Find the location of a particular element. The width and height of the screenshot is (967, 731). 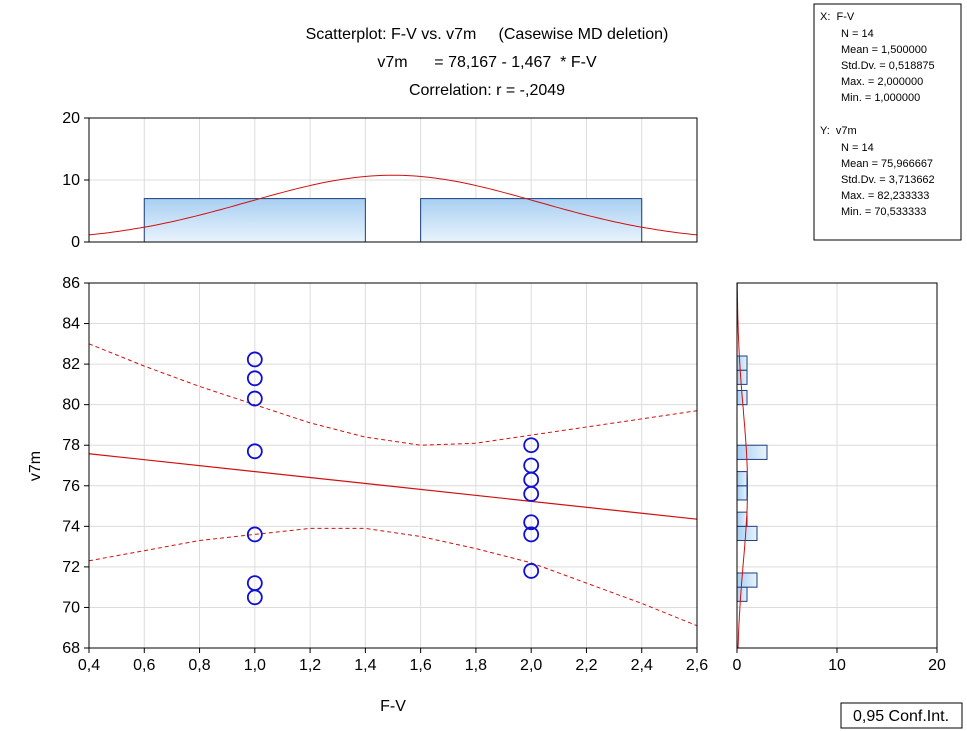

top-y-tick-label: 20 is located at coordinates (71, 118).